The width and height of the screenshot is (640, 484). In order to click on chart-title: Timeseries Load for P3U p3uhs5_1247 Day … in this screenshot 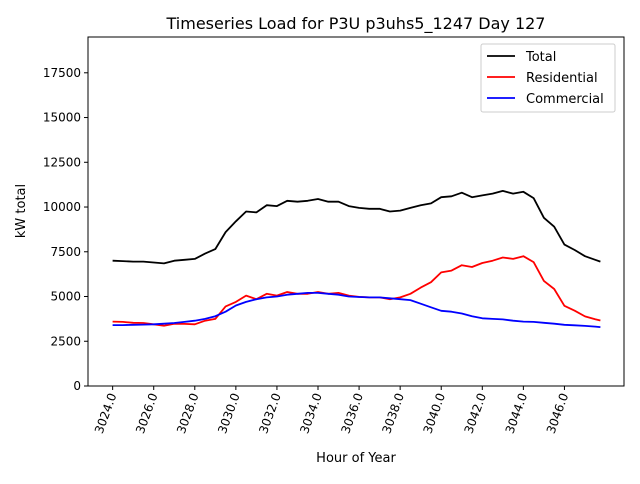, I will do `click(356, 24)`.